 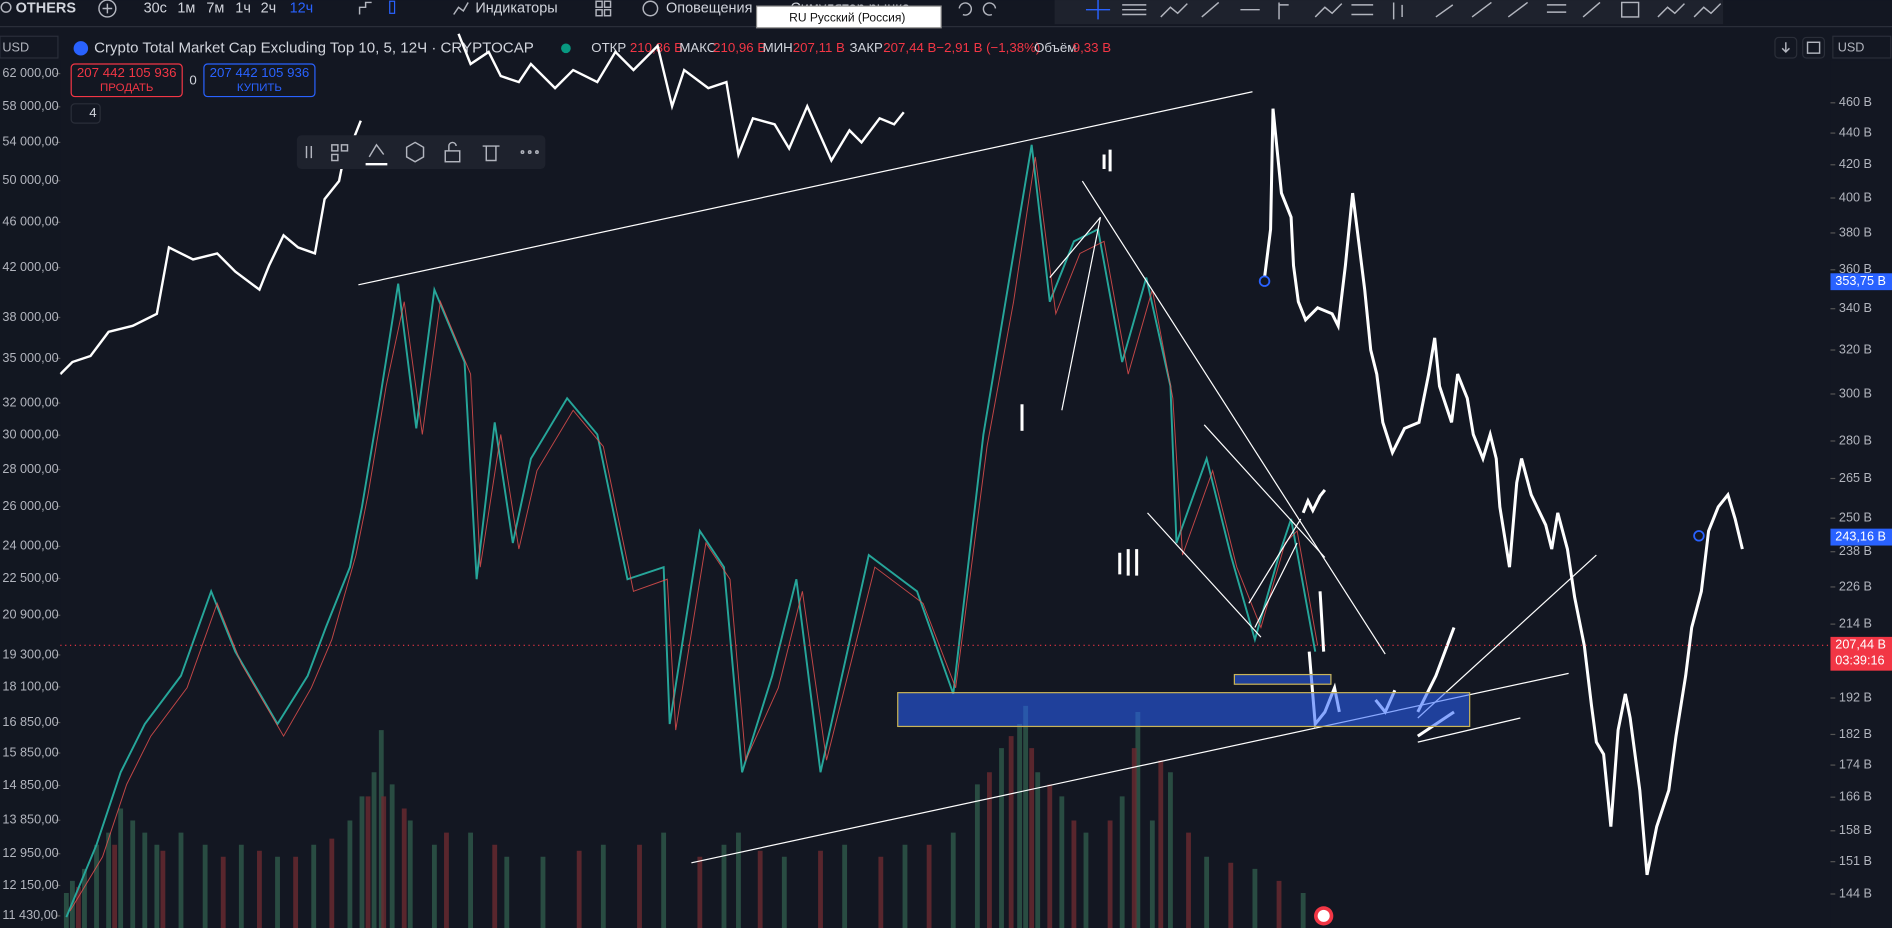 I want to click on ohlc-value: 207,44 B, so click(x=909, y=47).